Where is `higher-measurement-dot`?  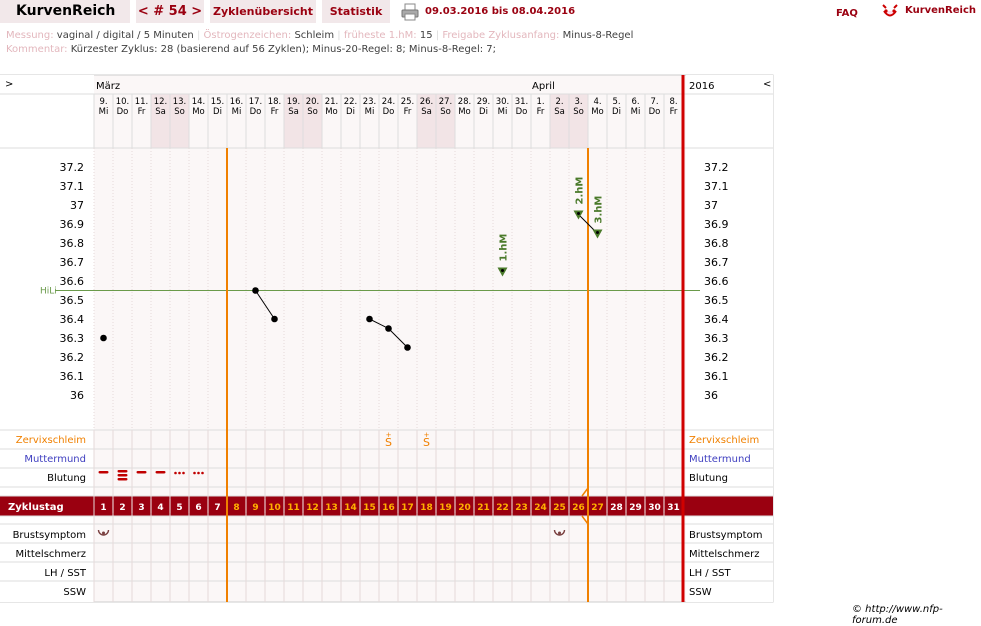 higher-measurement-dot is located at coordinates (578, 213).